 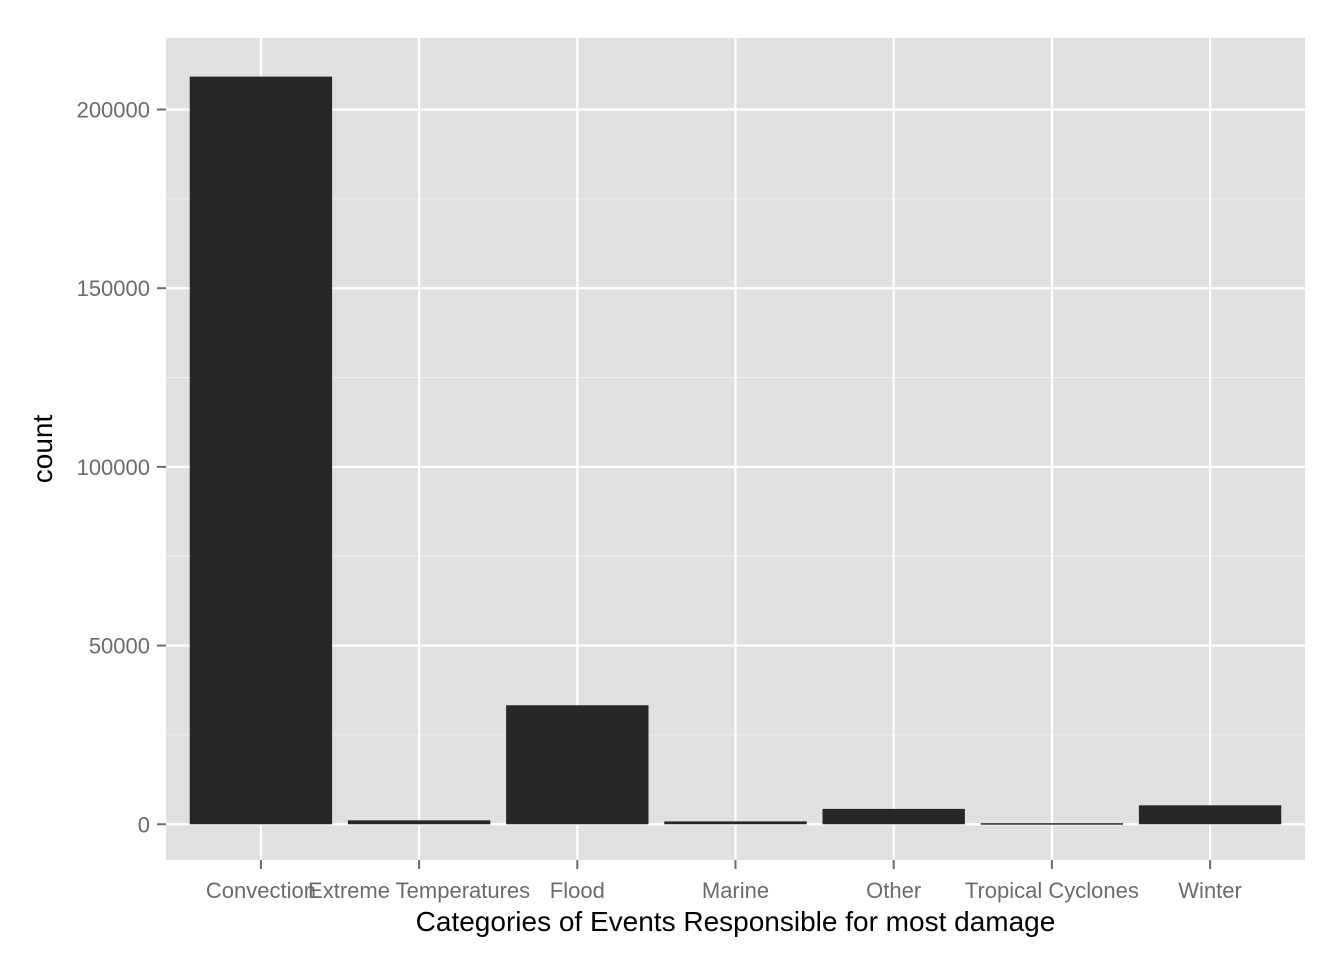 What do you see at coordinates (893, 816) in the screenshot?
I see `bar-other` at bounding box center [893, 816].